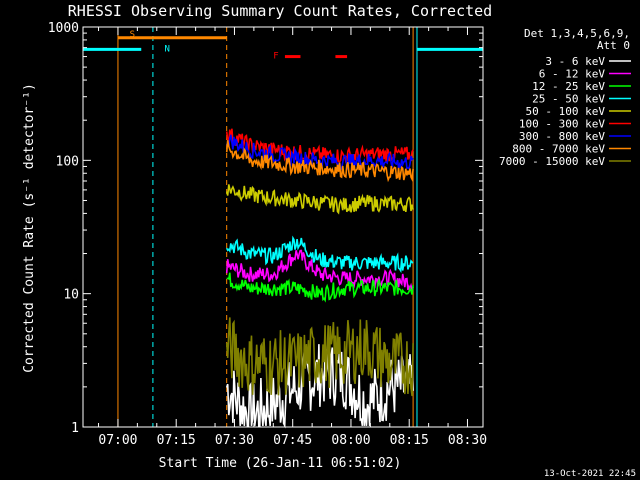  Describe the element at coordinates (467, 440) in the screenshot. I see `x-tick-label: 08:30` at that location.